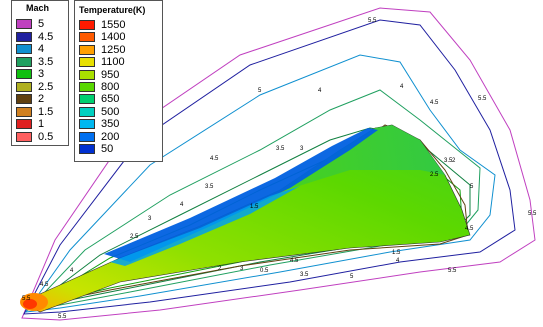  I want to click on cold-strip-lower, so click(205, 226).